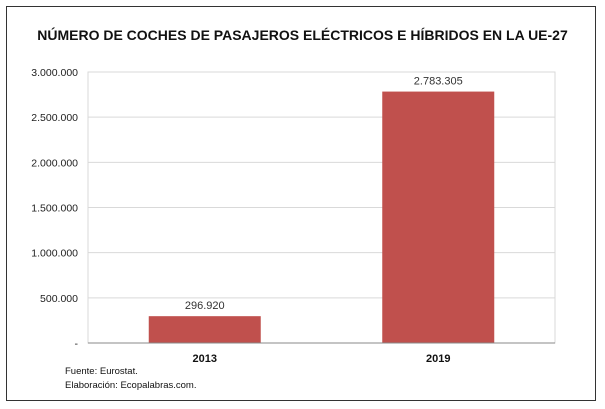 The width and height of the screenshot is (605, 409). What do you see at coordinates (101, 371) in the screenshot?
I see `source-note: Fuente: Eurostat.` at bounding box center [101, 371].